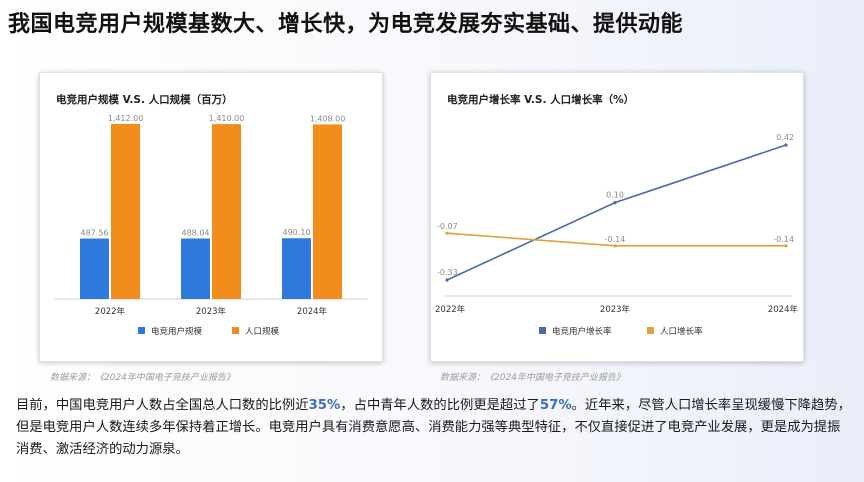 This screenshot has height=482, width=864. I want to click on data-label-users-2: 490.10, so click(297, 232).